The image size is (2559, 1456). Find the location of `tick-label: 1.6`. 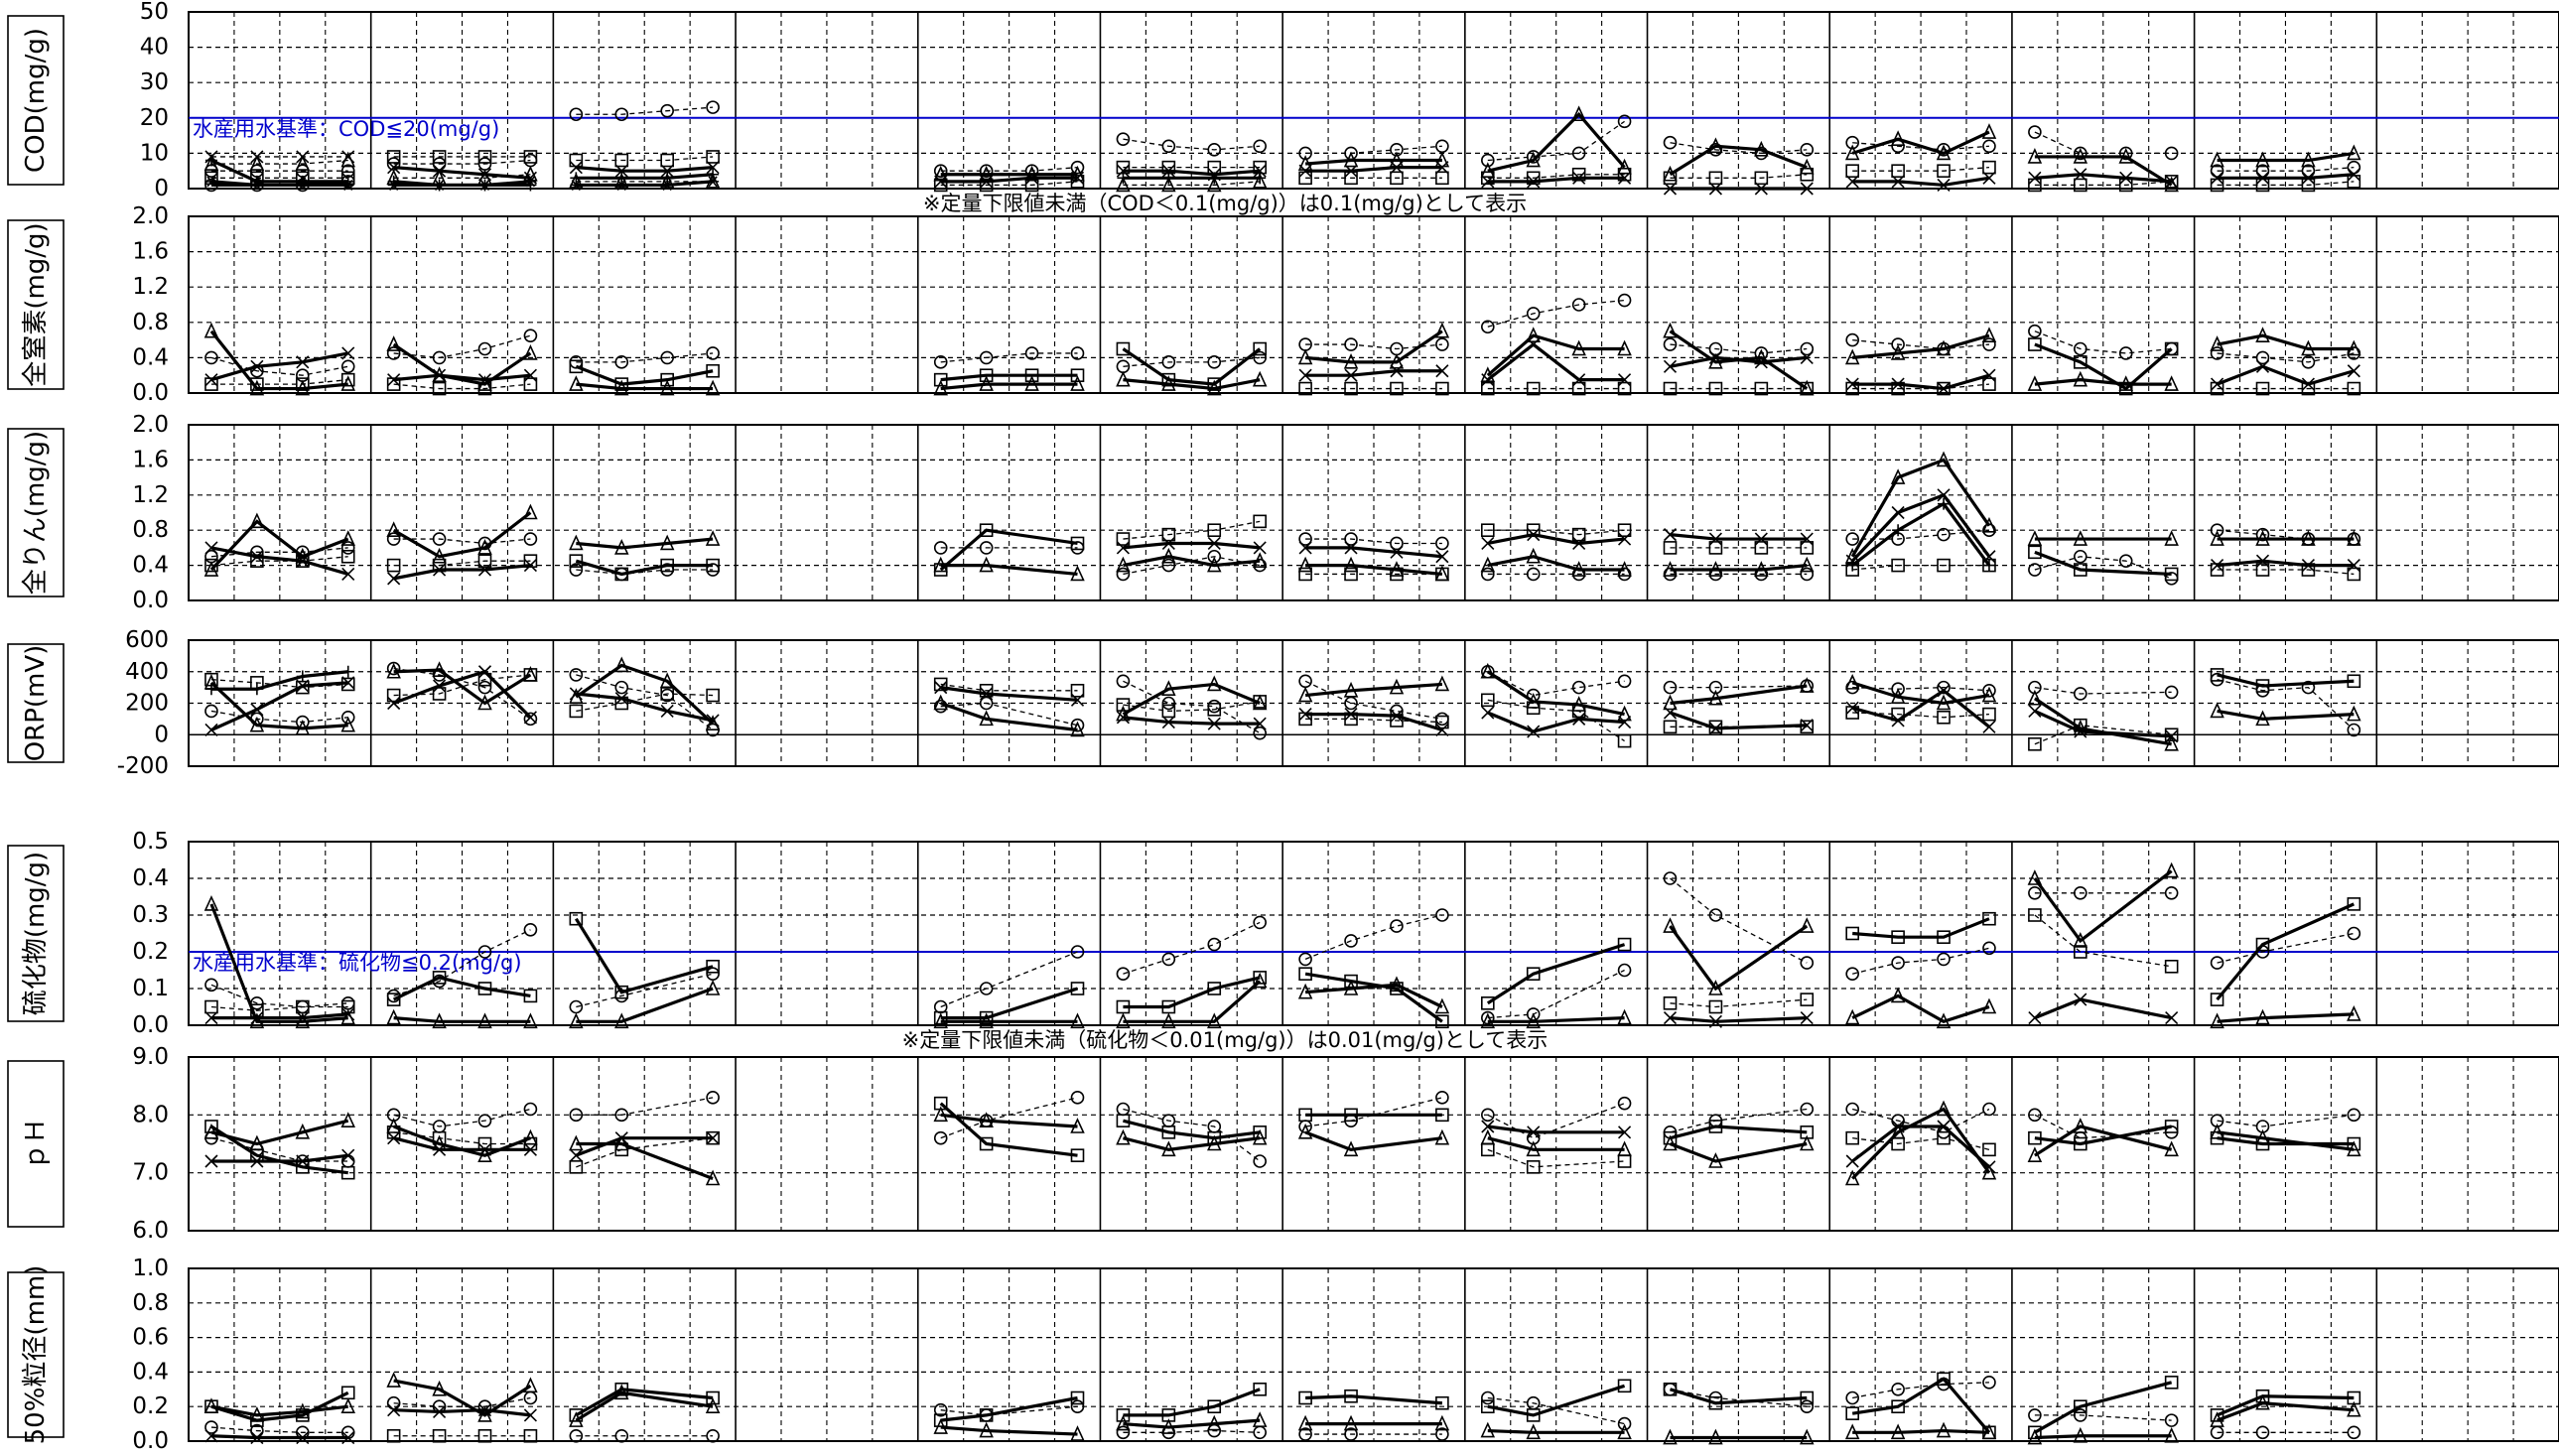

tick-label: 1.6 is located at coordinates (150, 459).